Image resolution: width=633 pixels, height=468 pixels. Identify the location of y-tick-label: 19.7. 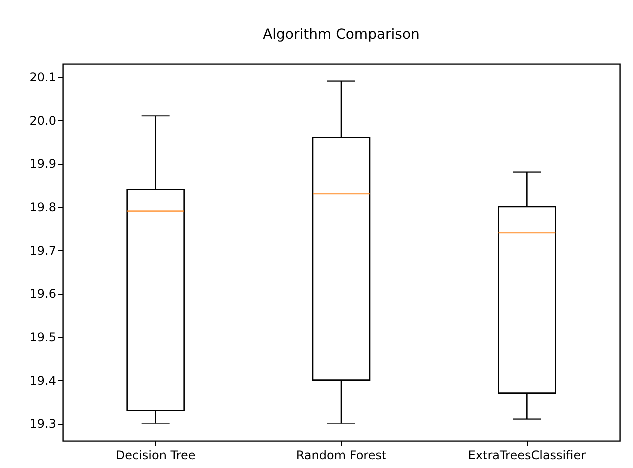
(43, 251).